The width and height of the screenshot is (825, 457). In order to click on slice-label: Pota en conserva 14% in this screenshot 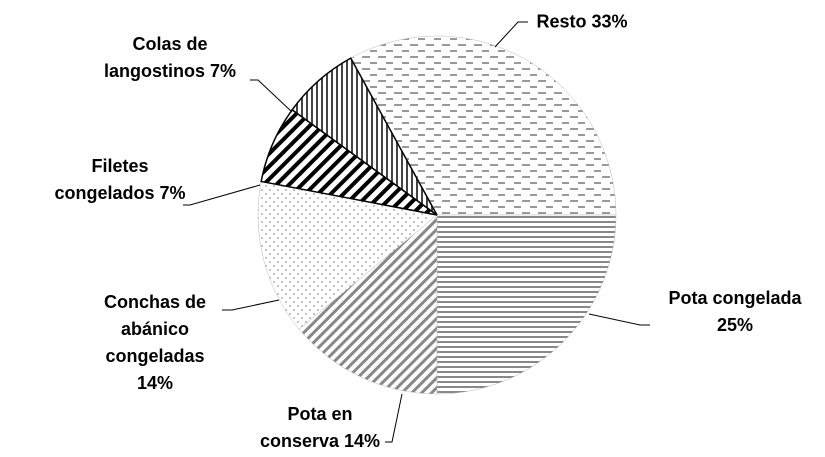, I will do `click(320, 428)`.